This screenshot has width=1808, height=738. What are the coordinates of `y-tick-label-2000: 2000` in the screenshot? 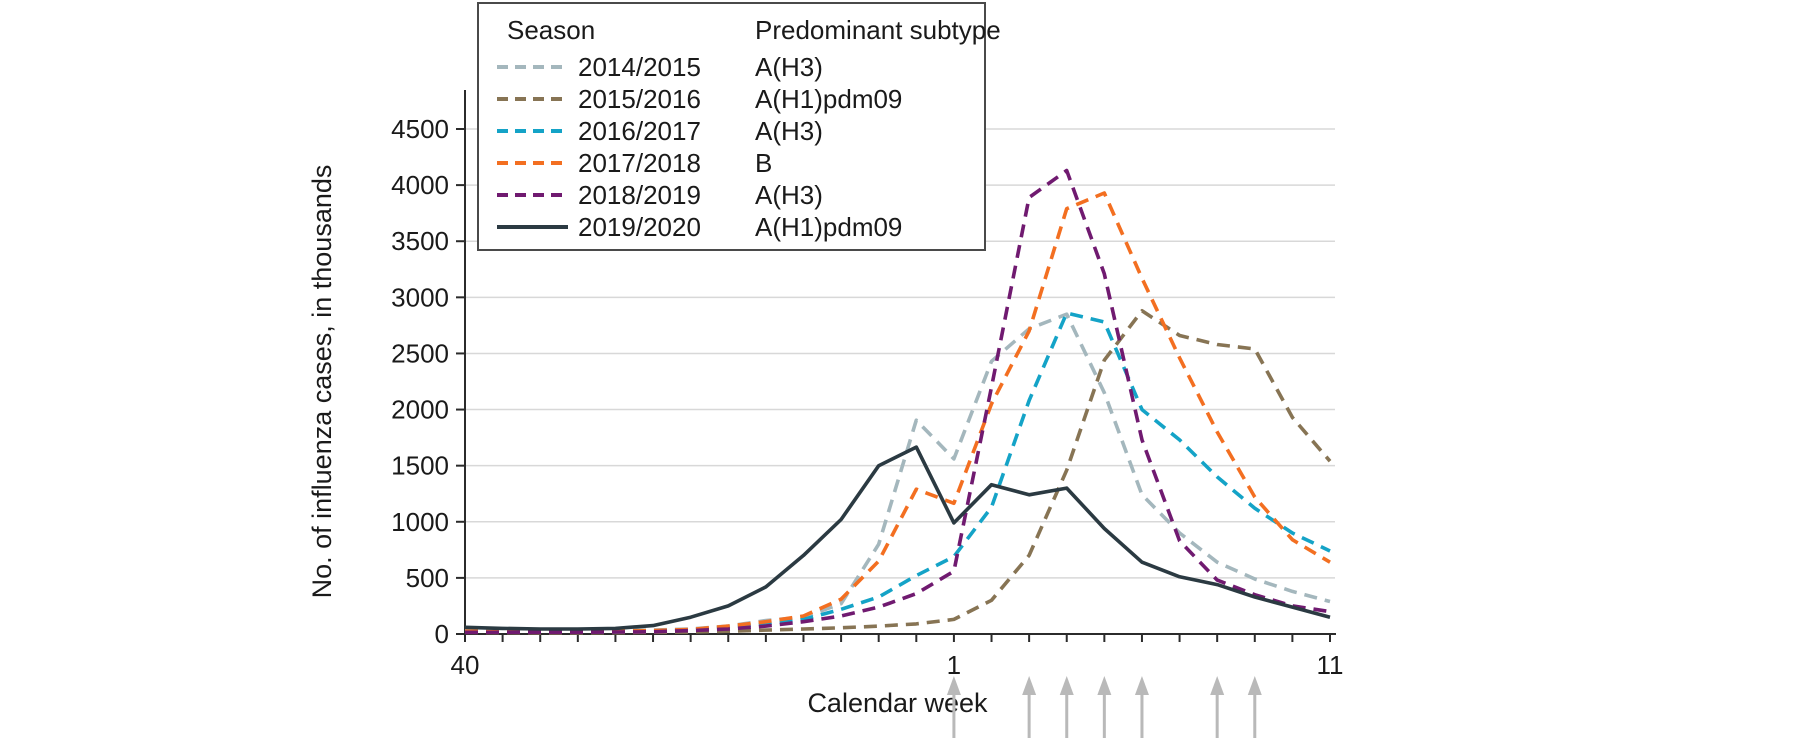 It's located at (420, 410).